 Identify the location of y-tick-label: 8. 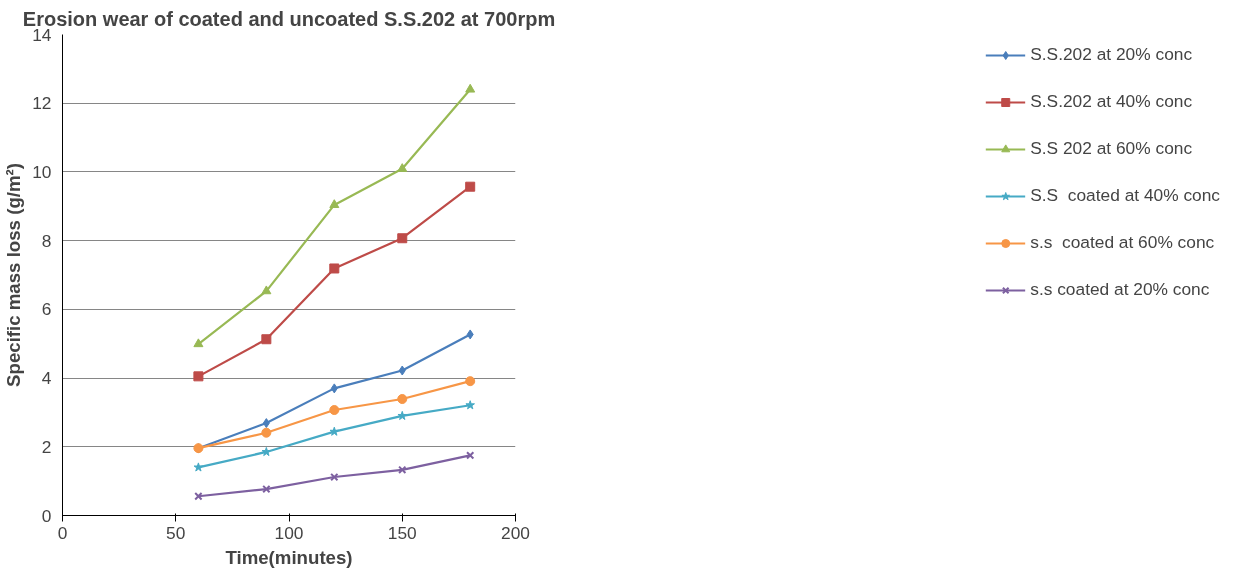
(46, 240).